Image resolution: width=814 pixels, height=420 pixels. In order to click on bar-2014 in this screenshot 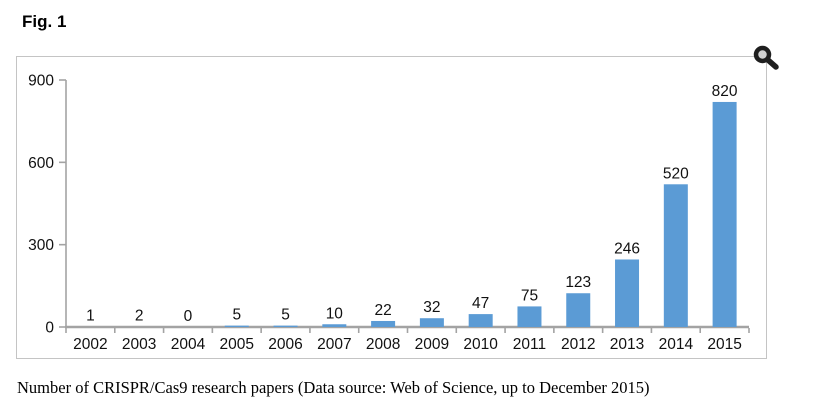, I will do `click(675, 255)`.